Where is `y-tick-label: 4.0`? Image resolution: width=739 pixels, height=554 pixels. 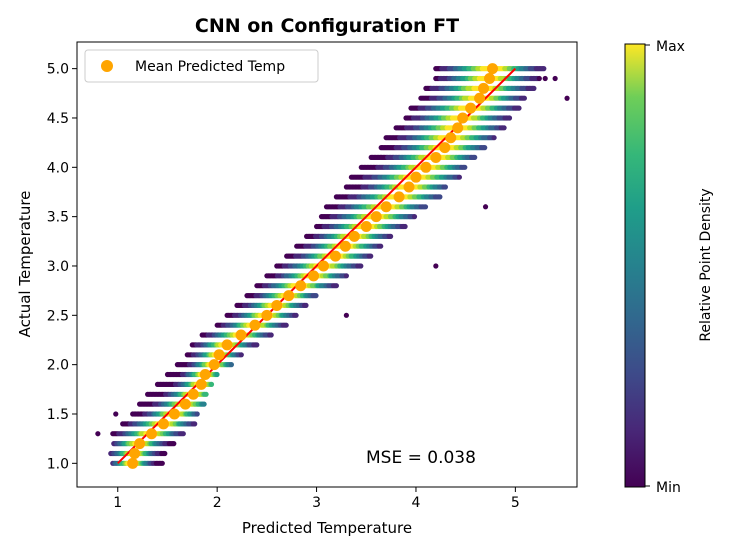
y-tick-label: 4.0 is located at coordinates (58, 168).